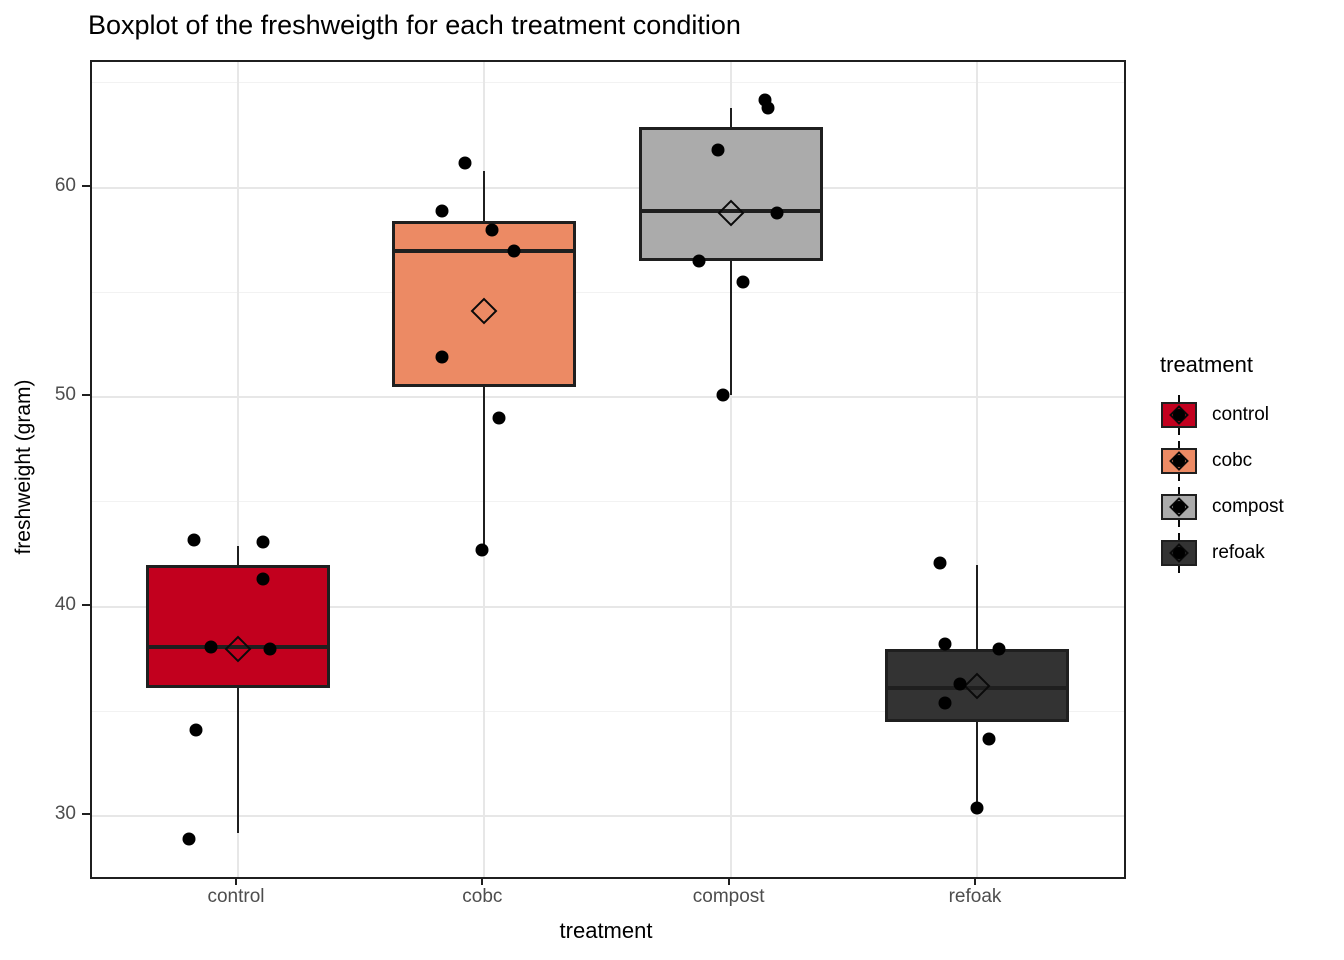  What do you see at coordinates (728, 896) in the screenshot?
I see `x-tick-label: compost` at bounding box center [728, 896].